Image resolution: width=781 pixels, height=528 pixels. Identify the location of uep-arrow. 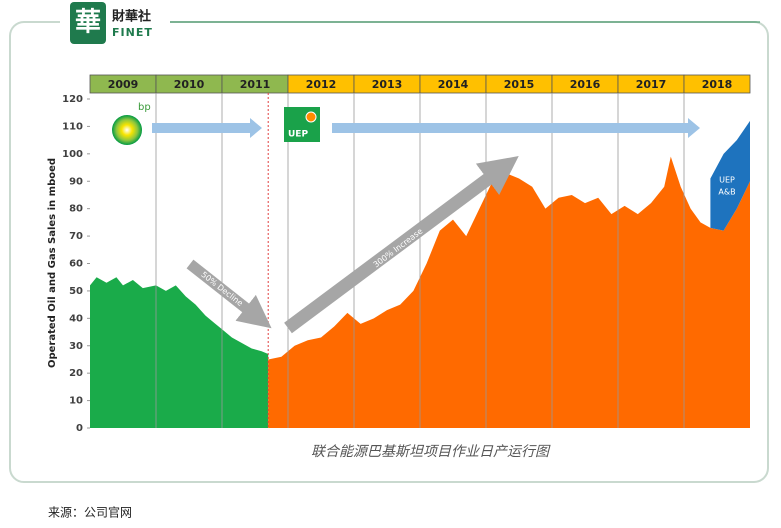
(516, 128).